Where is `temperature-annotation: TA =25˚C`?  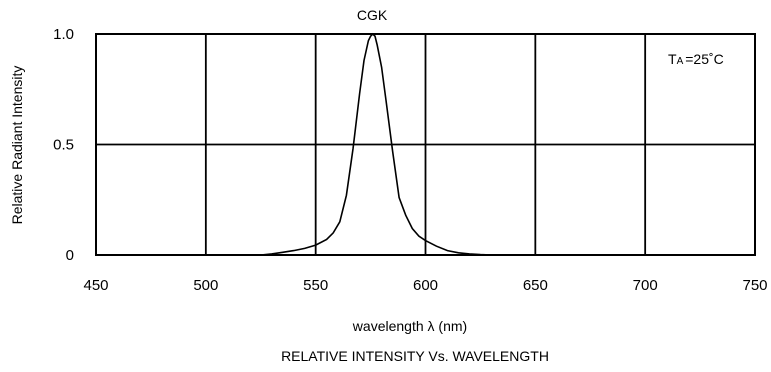
temperature-annotation: TA =25˚C is located at coordinates (696, 59).